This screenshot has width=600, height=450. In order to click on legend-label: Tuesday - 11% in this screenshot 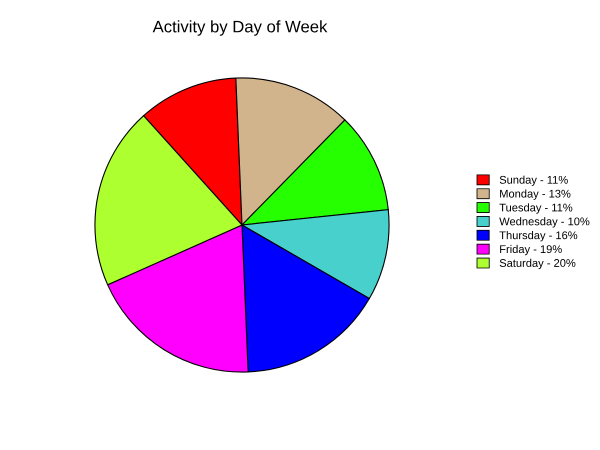, I will do `click(535, 208)`.